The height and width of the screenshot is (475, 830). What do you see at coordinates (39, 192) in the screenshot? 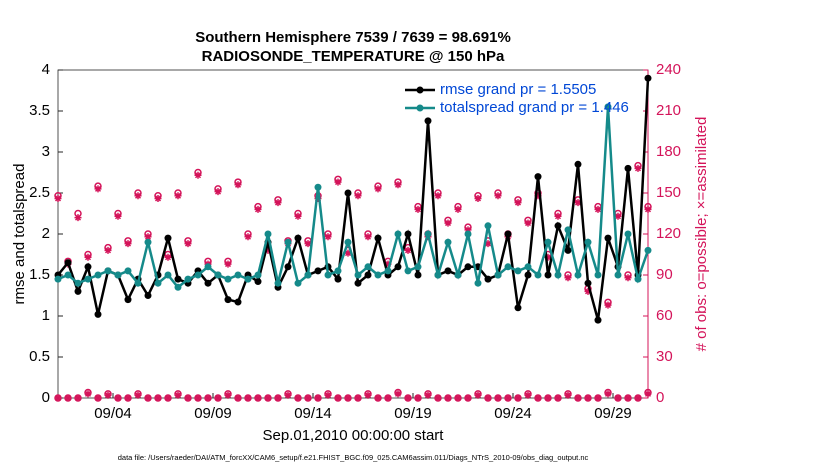
I see `y-tick-label: 2.5` at bounding box center [39, 192].